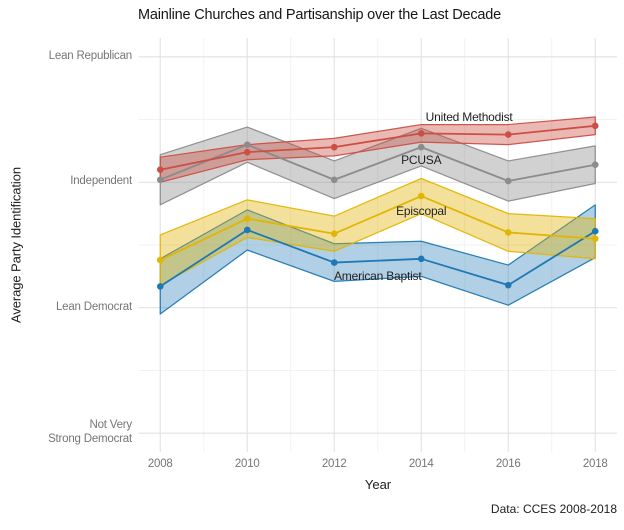 Image resolution: width=624 pixels, height=530 pixels. I want to click on x-tick-2018: 2018, so click(595, 464).